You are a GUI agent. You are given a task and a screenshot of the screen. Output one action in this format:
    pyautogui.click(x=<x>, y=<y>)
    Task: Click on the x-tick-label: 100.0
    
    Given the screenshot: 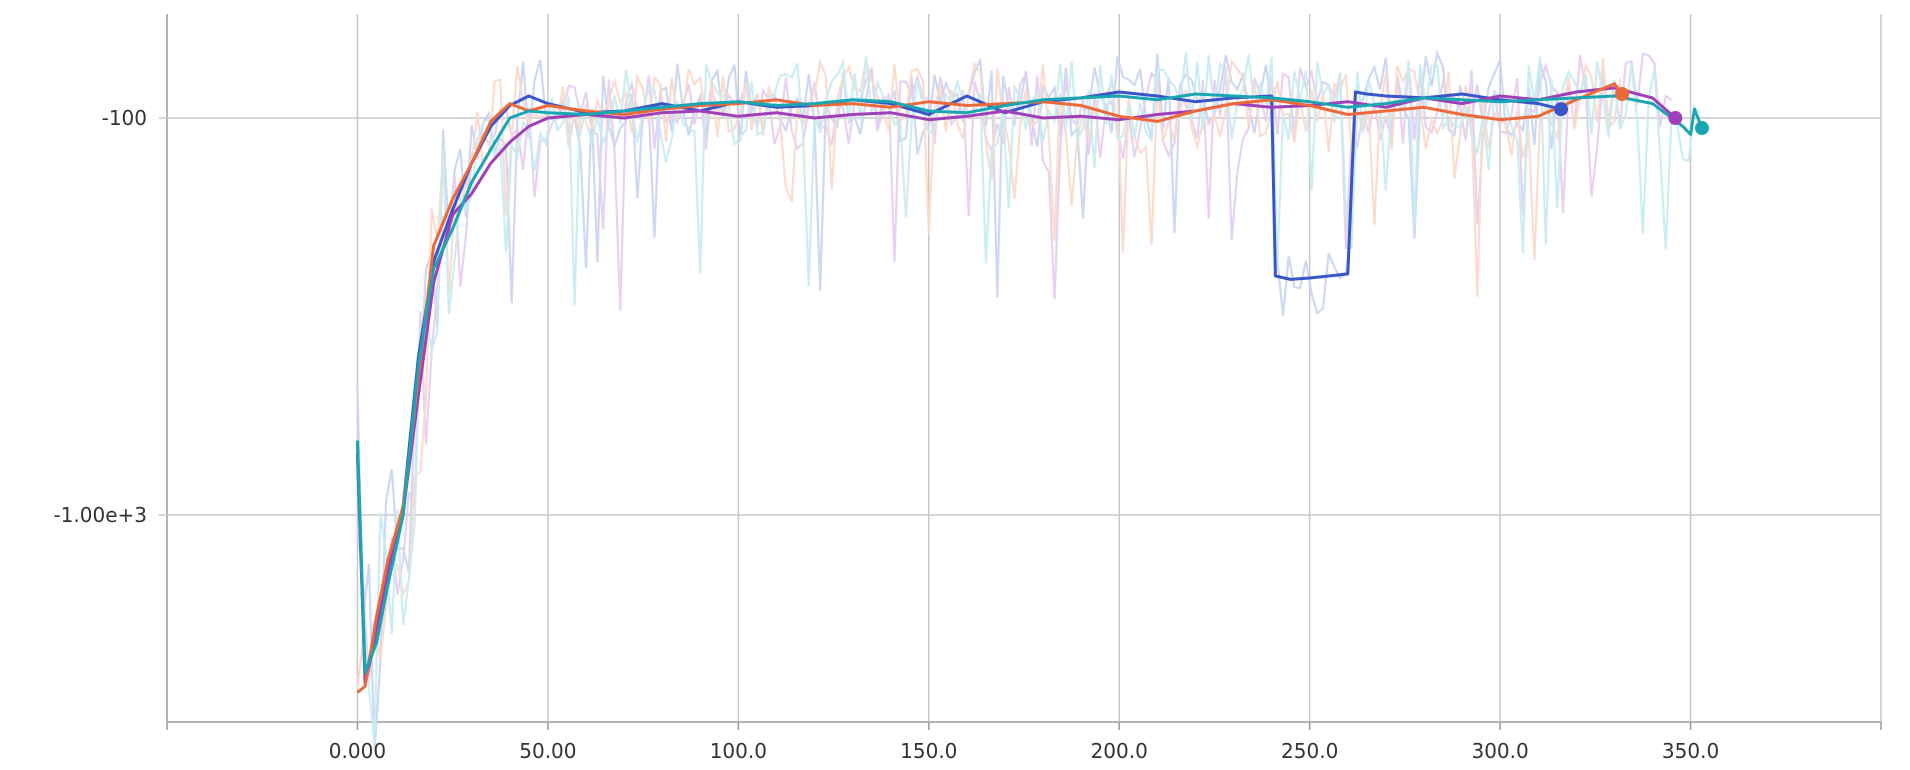 What is the action you would take?
    pyautogui.click(x=738, y=751)
    